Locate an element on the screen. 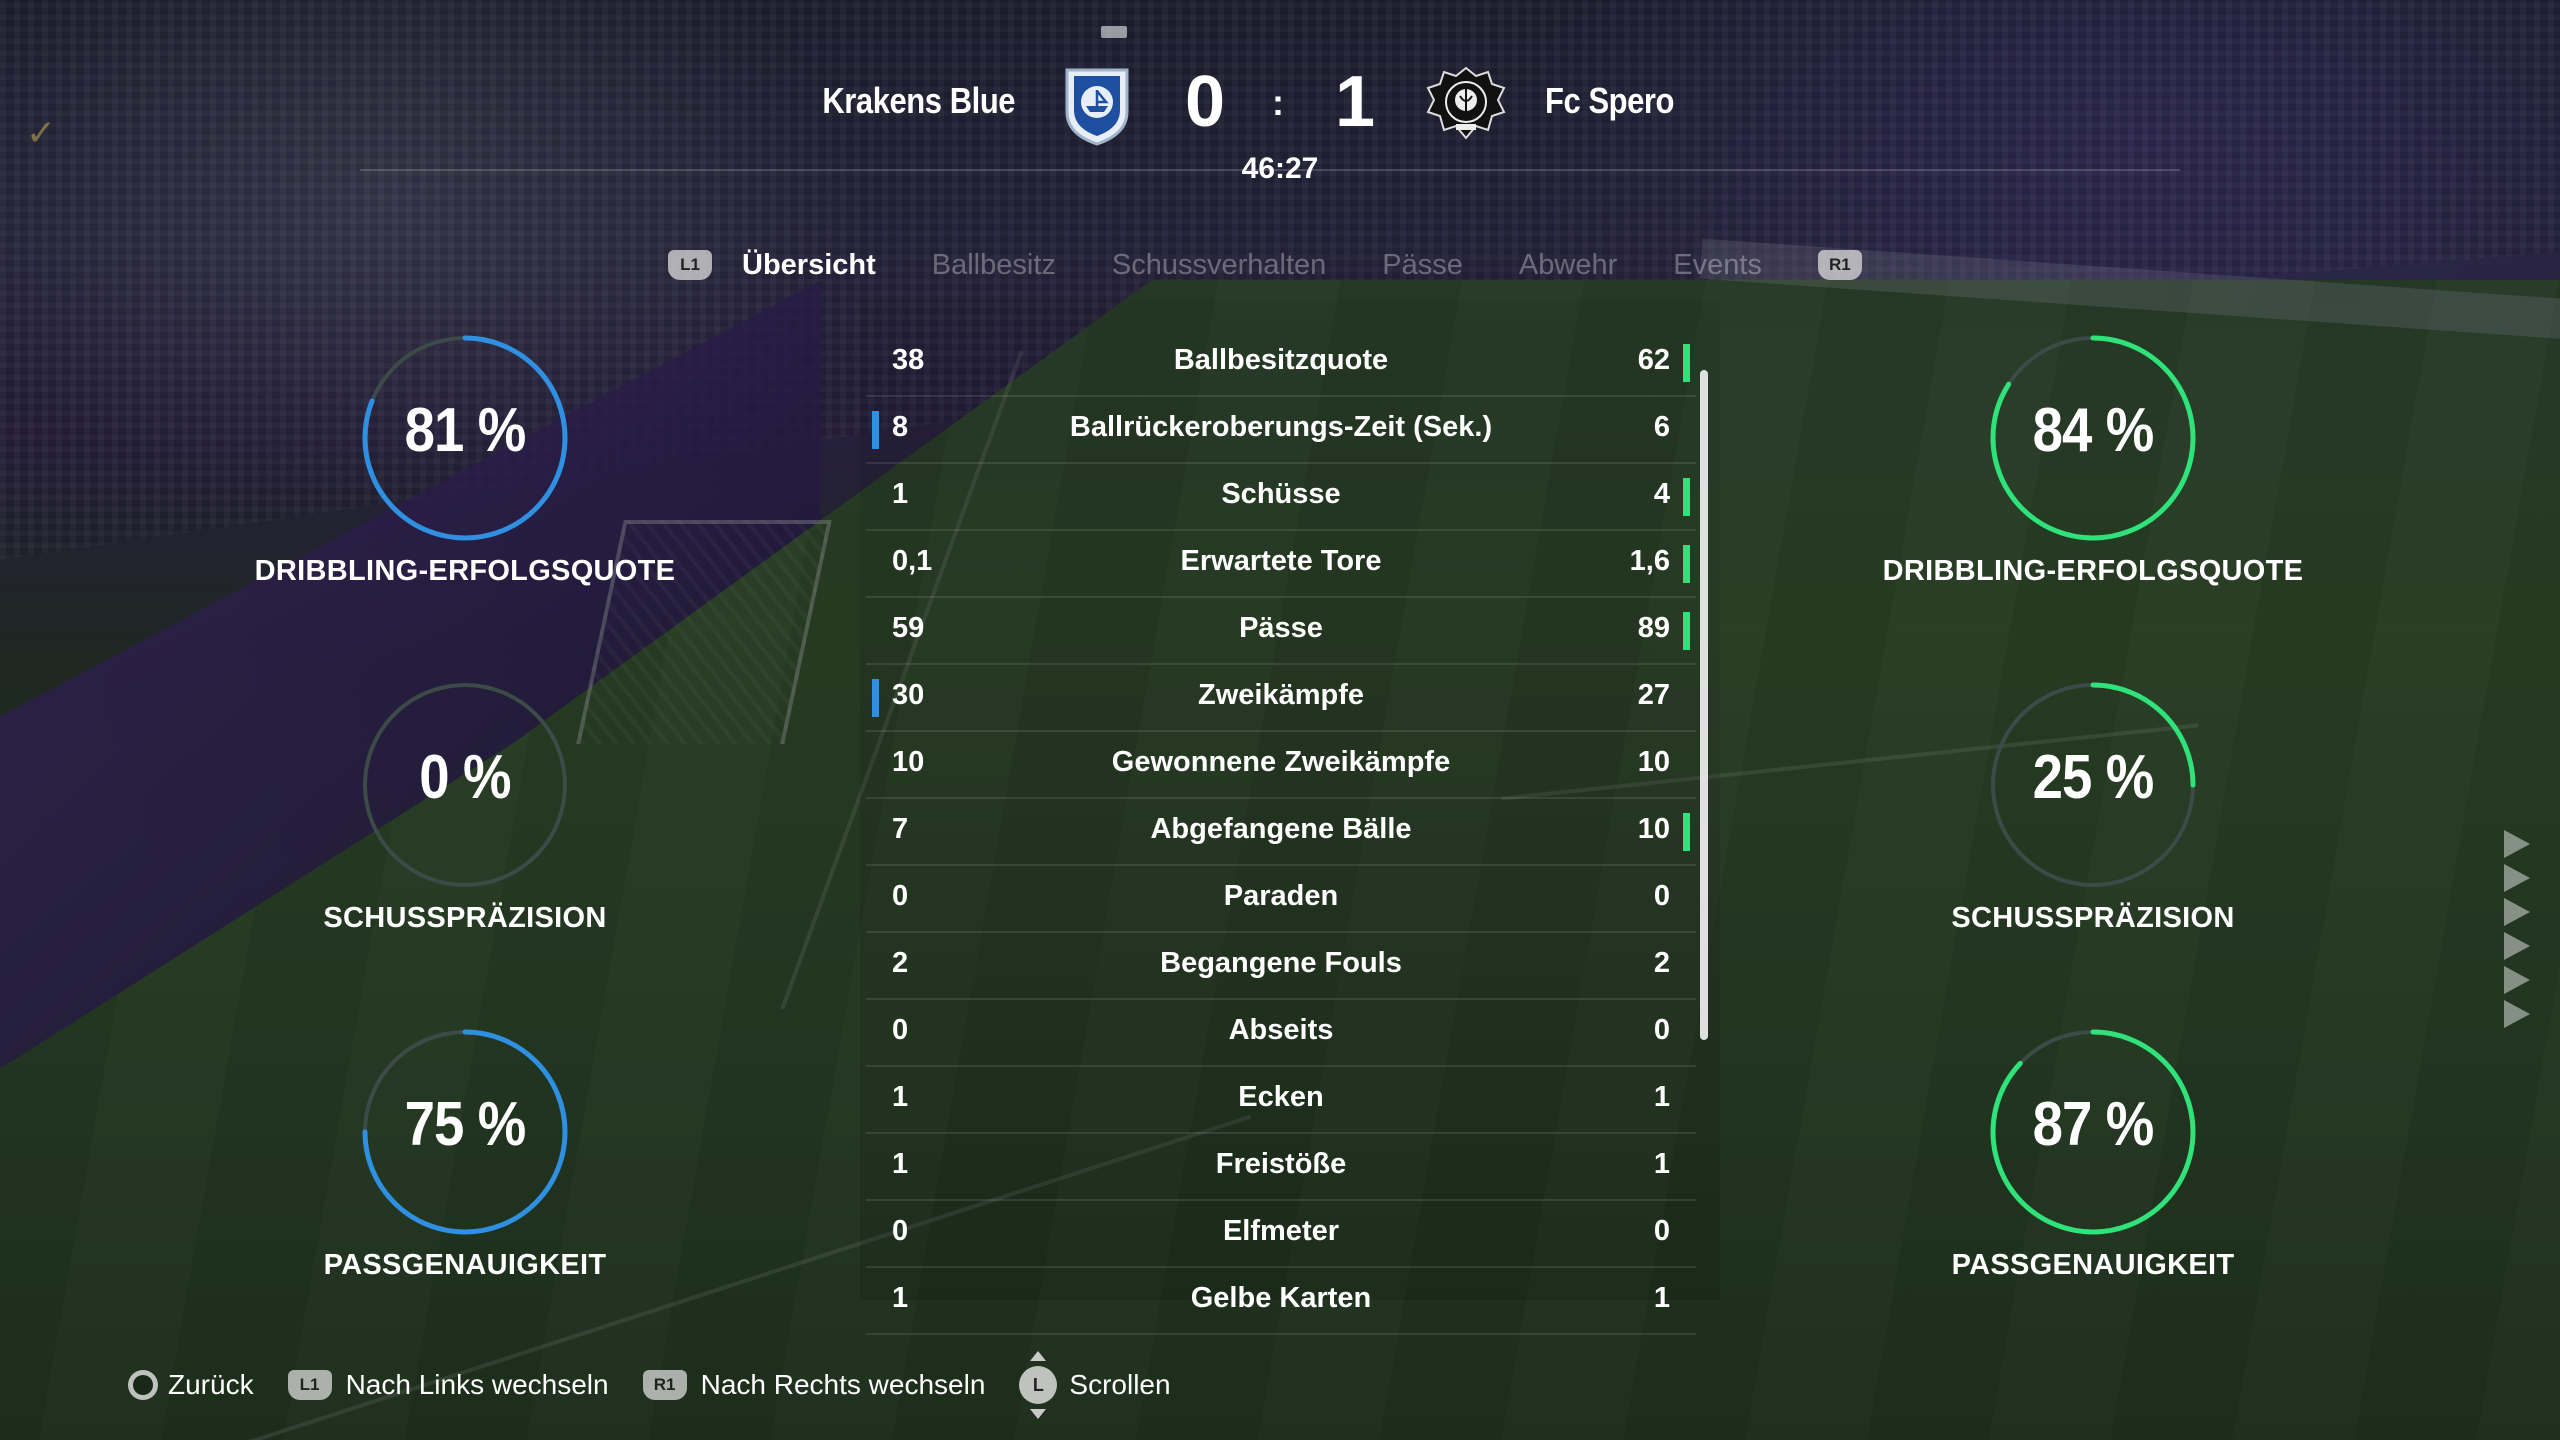 This screenshot has width=2560, height=1440. away-team-crest-icon is located at coordinates (1466, 103).